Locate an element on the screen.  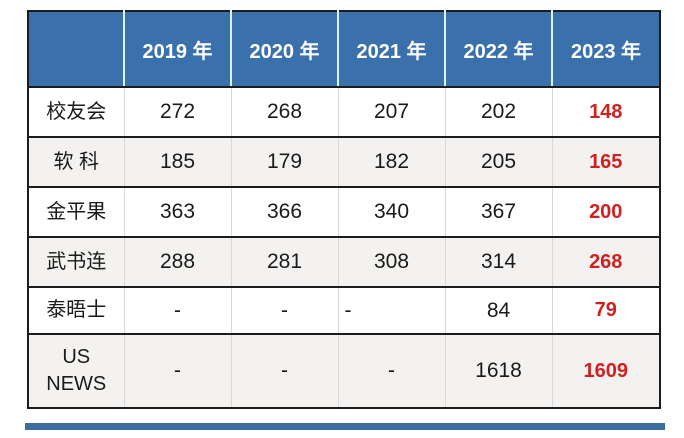
row-label: 泰晤士 is located at coordinates (76, 310).